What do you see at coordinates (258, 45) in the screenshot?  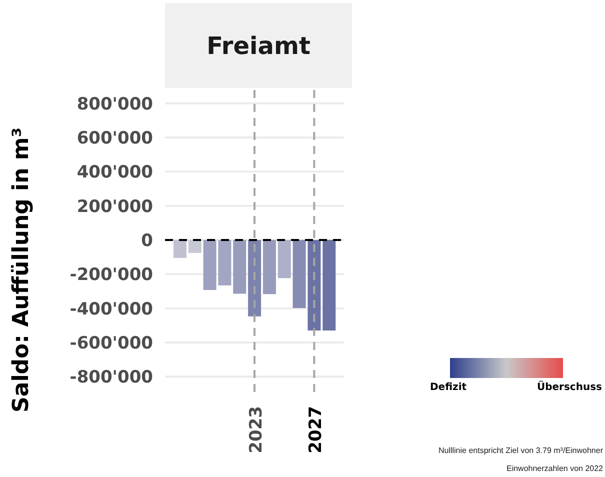 I see `chart-title: Freiamt` at bounding box center [258, 45].